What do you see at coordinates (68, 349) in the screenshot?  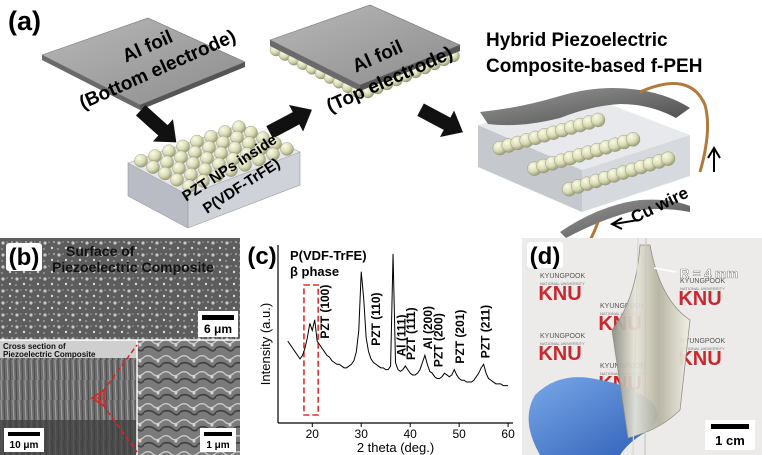 I see `sem-caption-bg` at bounding box center [68, 349].